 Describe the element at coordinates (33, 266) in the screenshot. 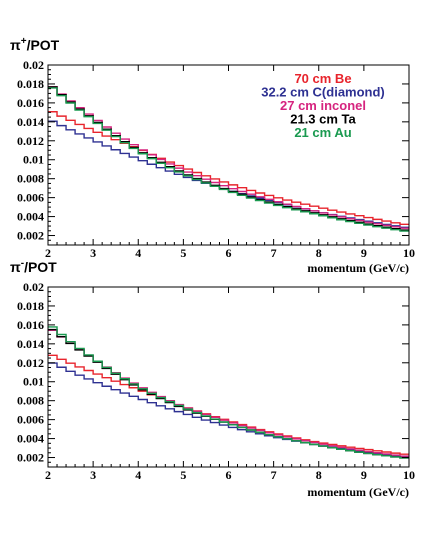

I see `y-axis-title: π-/POT` at that location.